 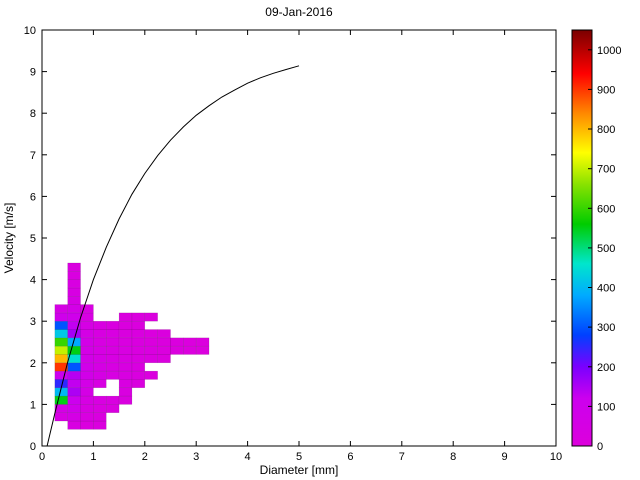 I want to click on x-tick-label: 10, so click(x=556, y=457).